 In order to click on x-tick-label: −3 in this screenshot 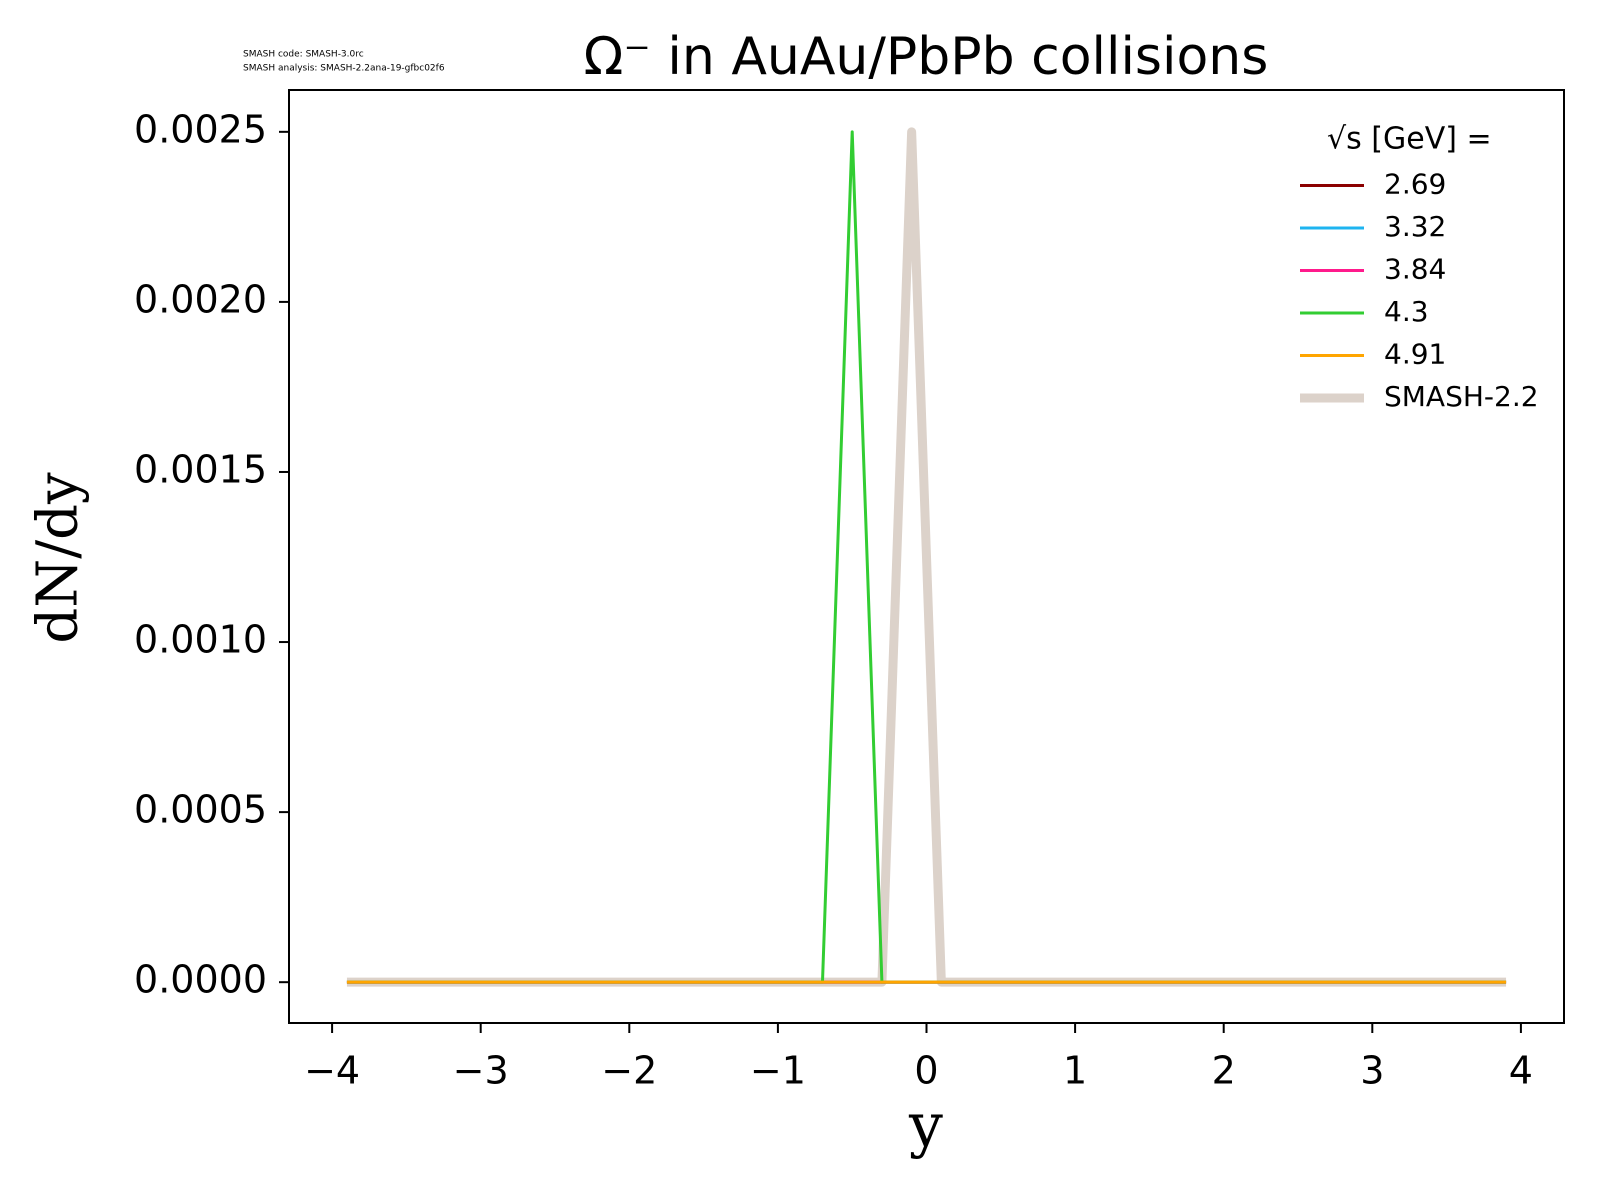, I will do `click(481, 1071)`.